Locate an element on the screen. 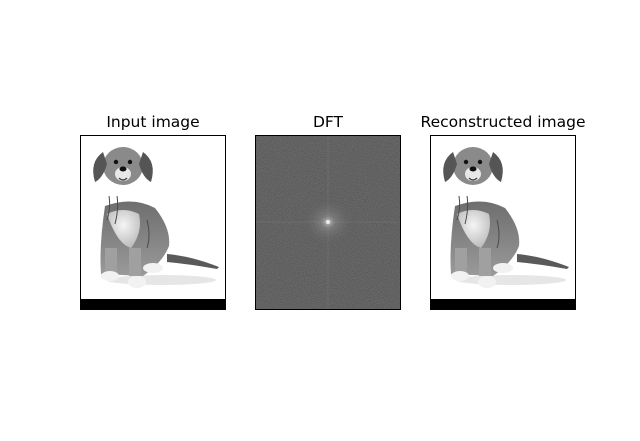 This screenshot has height=441, width=640. input-image-axes is located at coordinates (153, 222).